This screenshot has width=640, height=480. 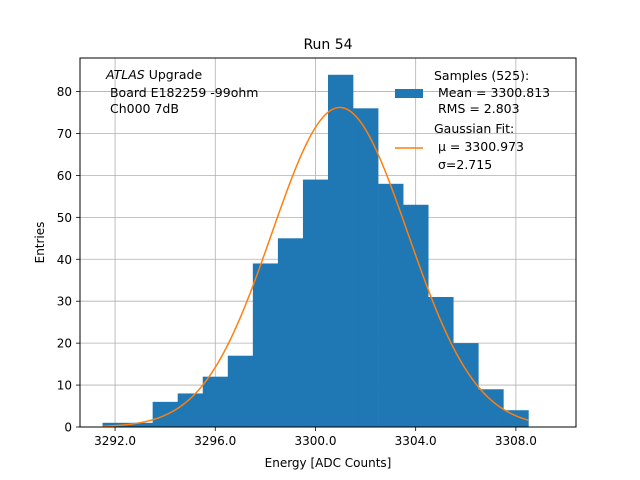 I want to click on y-tick-label: 50, so click(x=64, y=218).